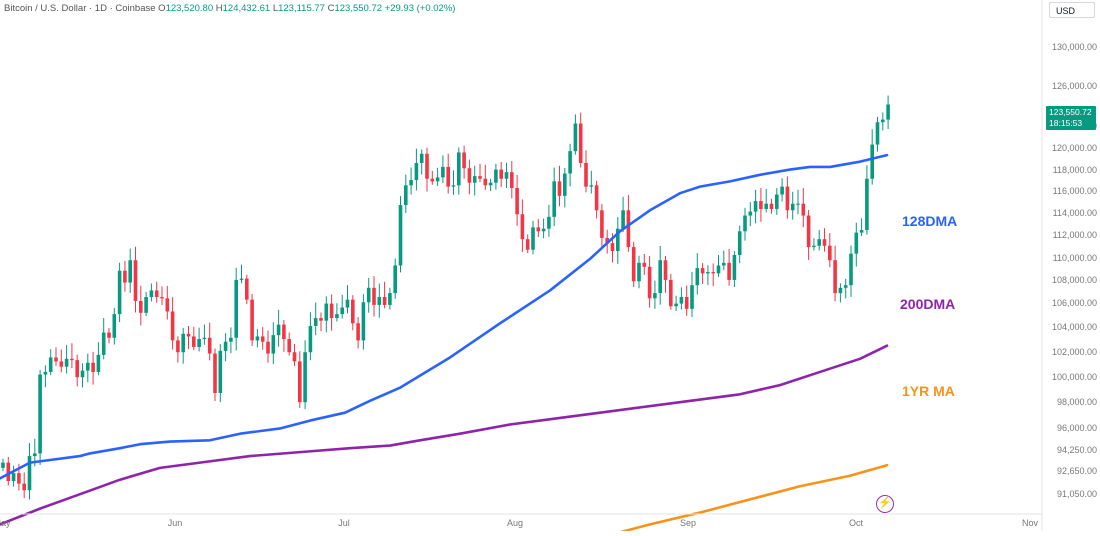 The image size is (1100, 536). Describe the element at coordinates (331, 8) in the screenshot. I see `close-label: C` at that location.